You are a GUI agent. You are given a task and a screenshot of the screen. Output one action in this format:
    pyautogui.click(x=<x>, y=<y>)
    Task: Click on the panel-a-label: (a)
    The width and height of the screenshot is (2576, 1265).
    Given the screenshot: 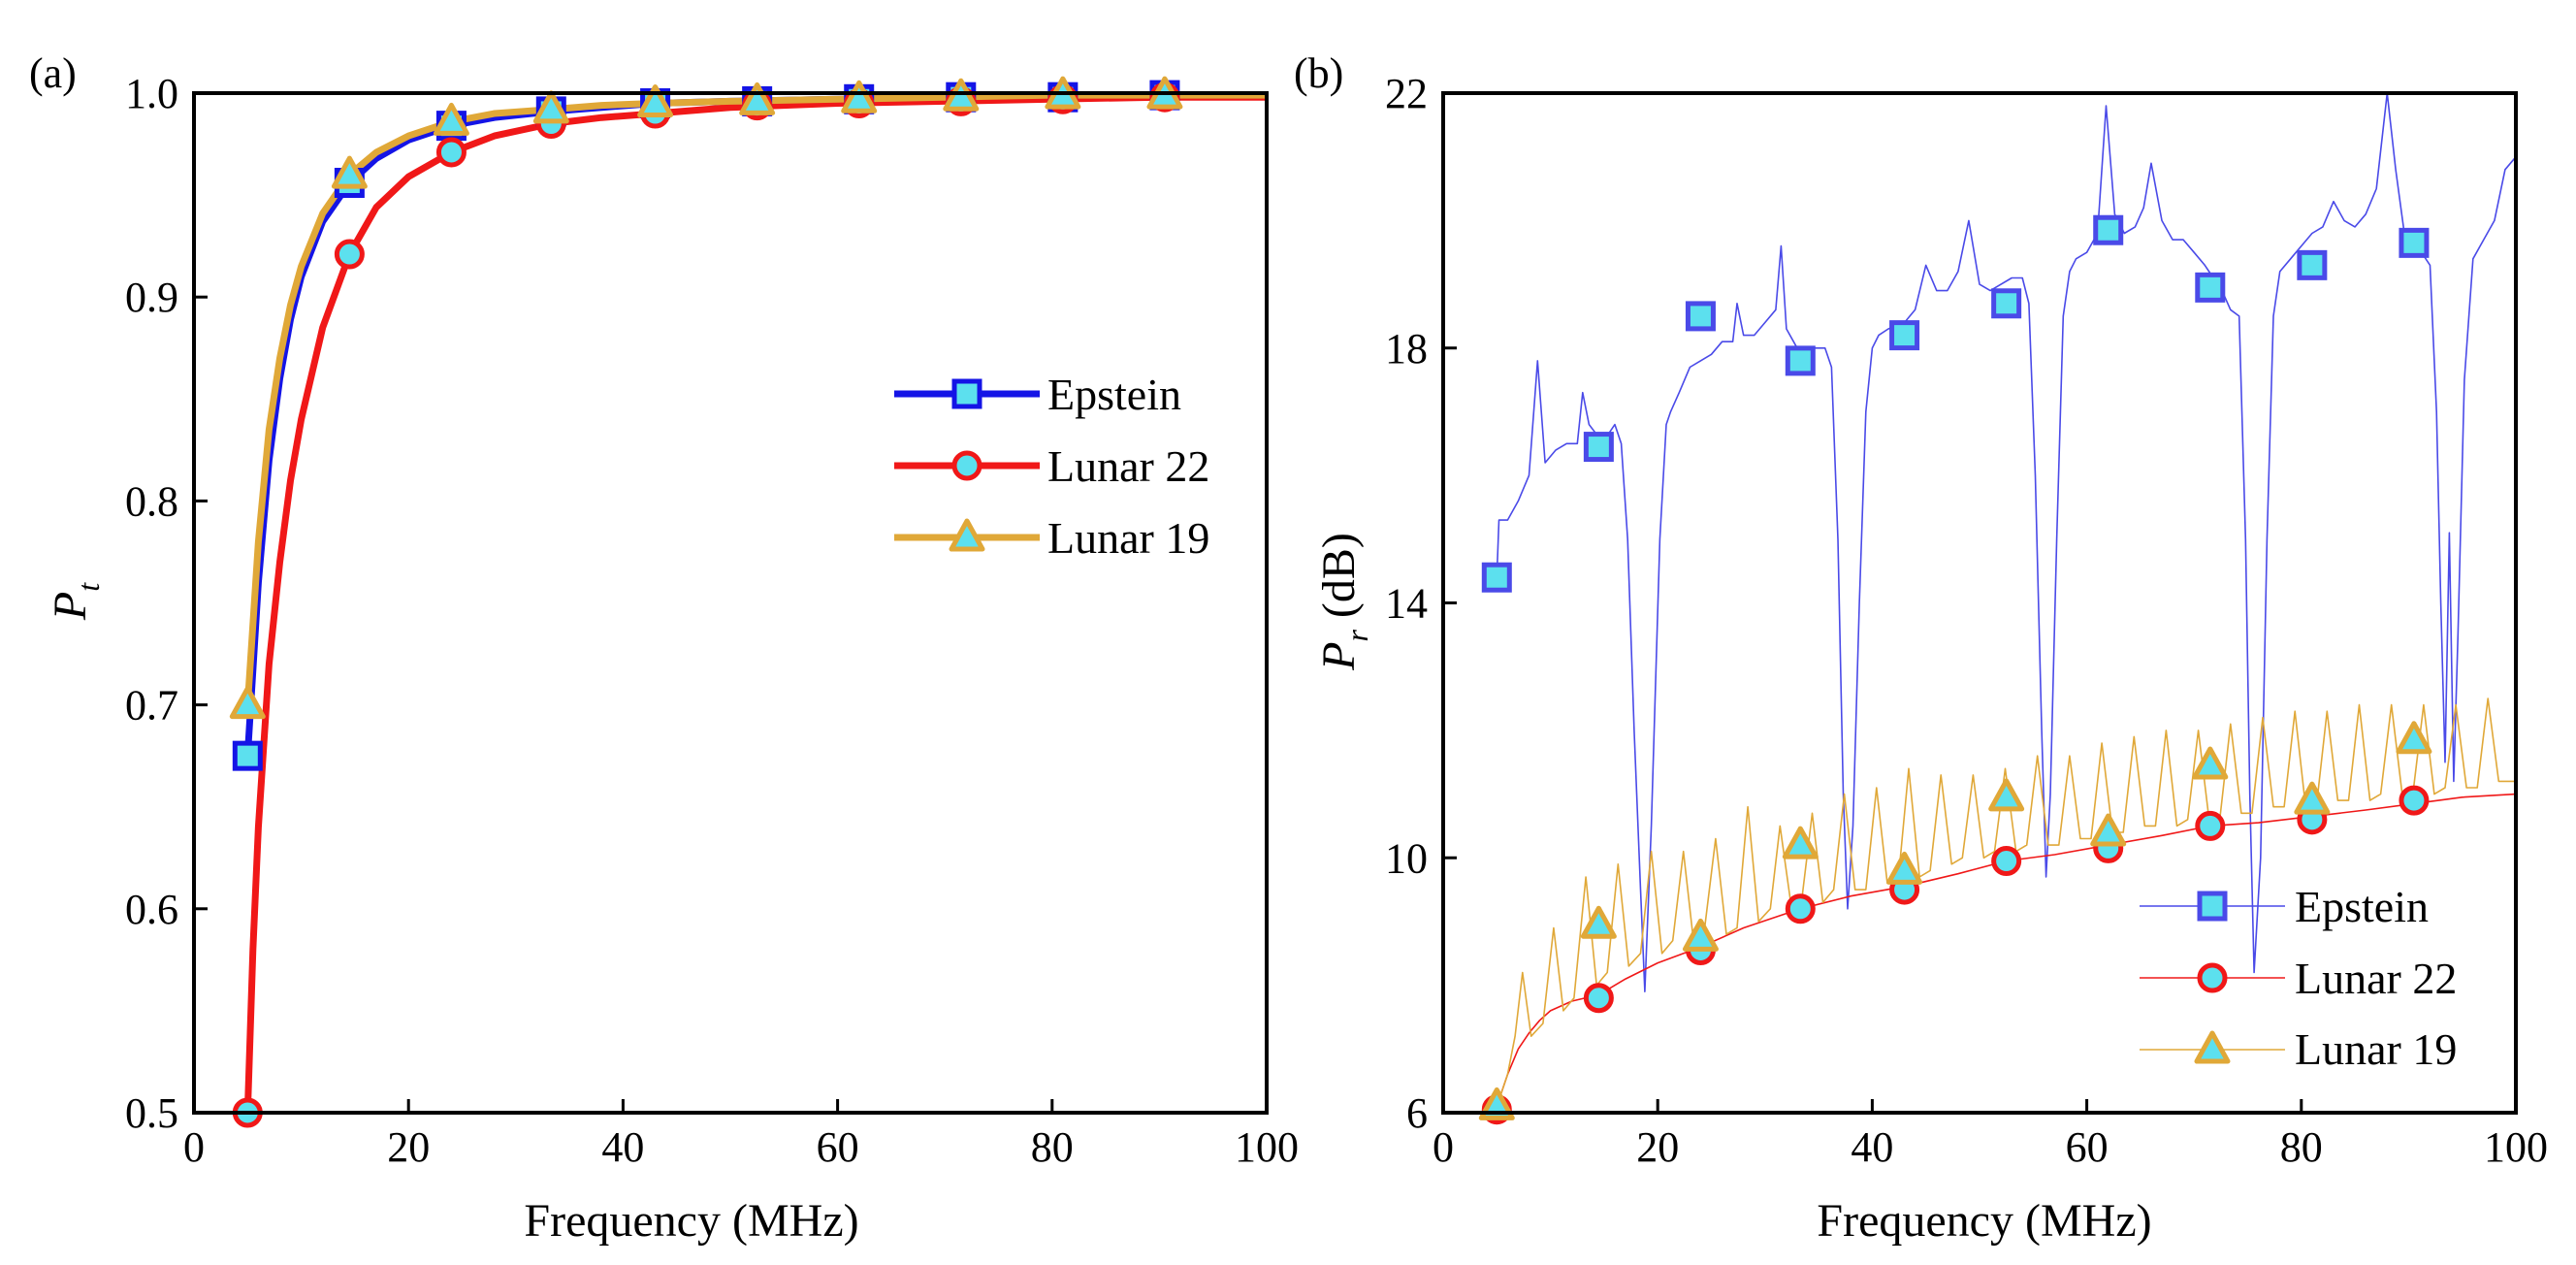 What is the action you would take?
    pyautogui.click(x=53, y=73)
    